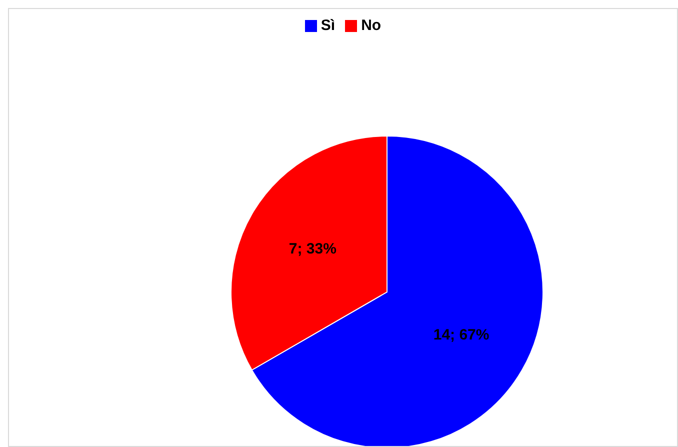 The width and height of the screenshot is (678, 447). What do you see at coordinates (312, 249) in the screenshot?
I see `data-label: 7; 33%` at bounding box center [312, 249].